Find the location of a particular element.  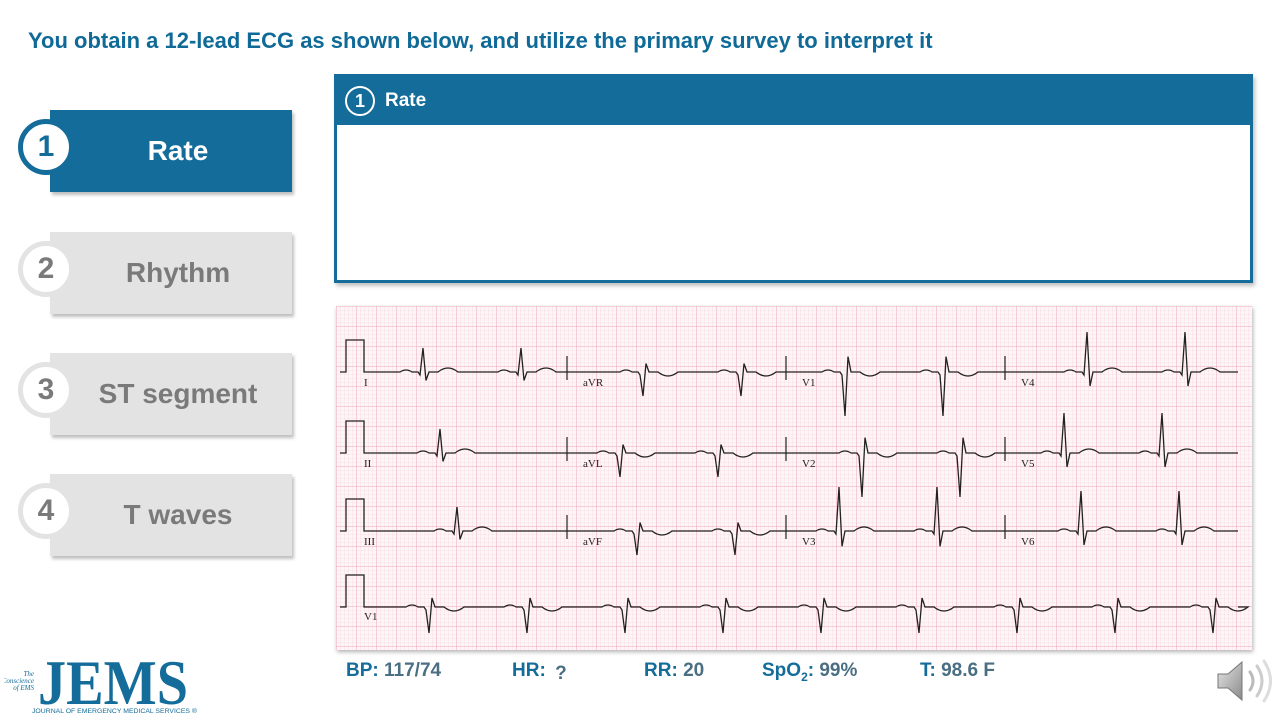

spo2-label: SpO2: is located at coordinates (788, 672).